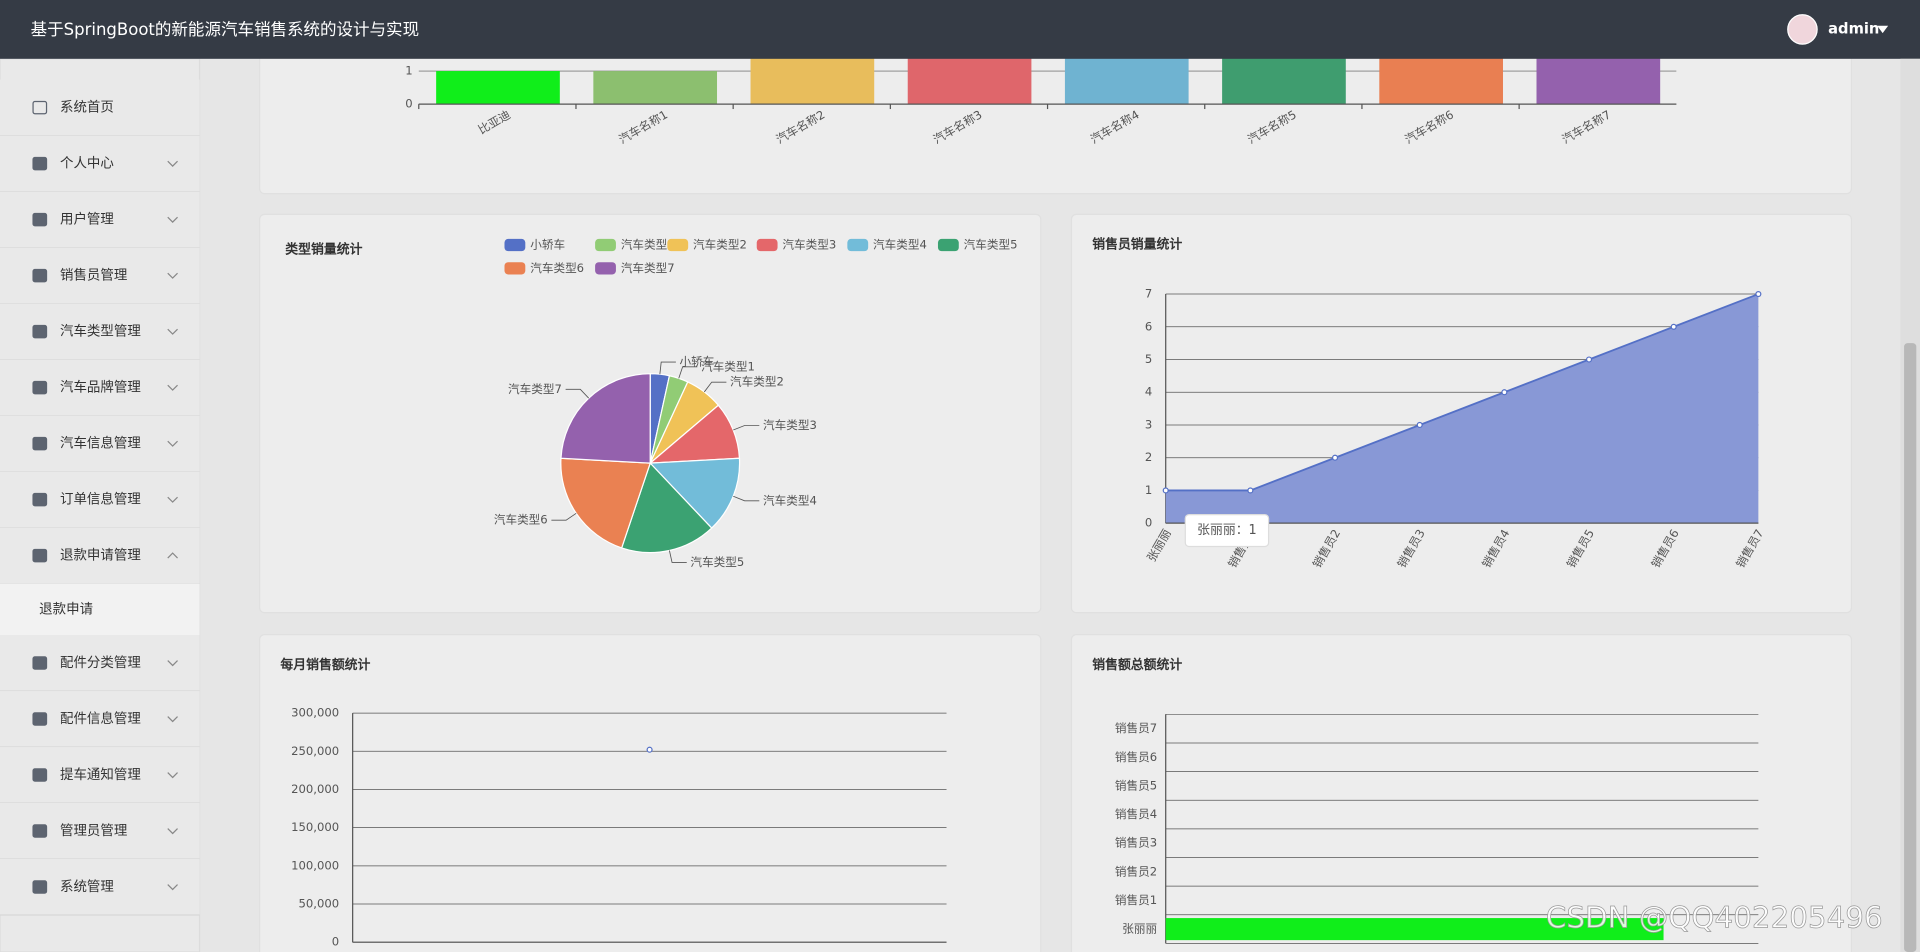 The width and height of the screenshot is (1920, 952). What do you see at coordinates (1148, 457) in the screenshot?
I see `y-tick-label: 2` at bounding box center [1148, 457].